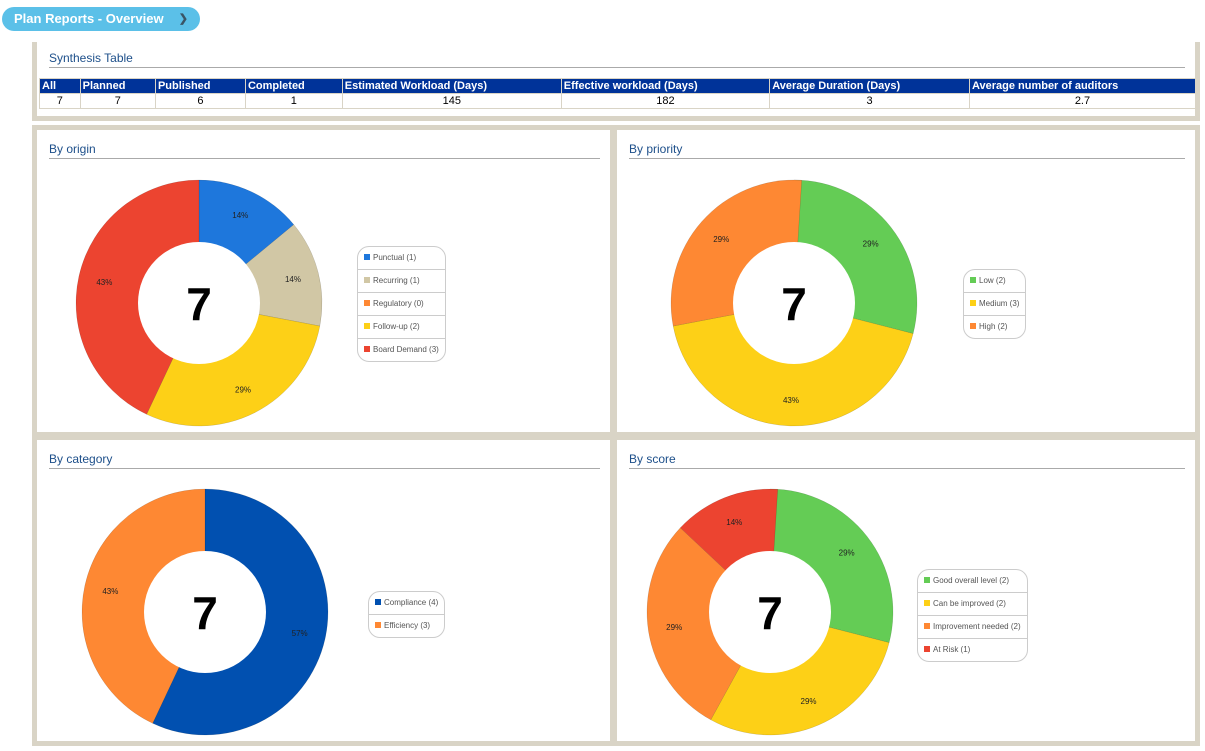 This screenshot has height=751, width=1205. Describe the element at coordinates (324, 150) in the screenshot. I see `chart-title: By origin` at that location.